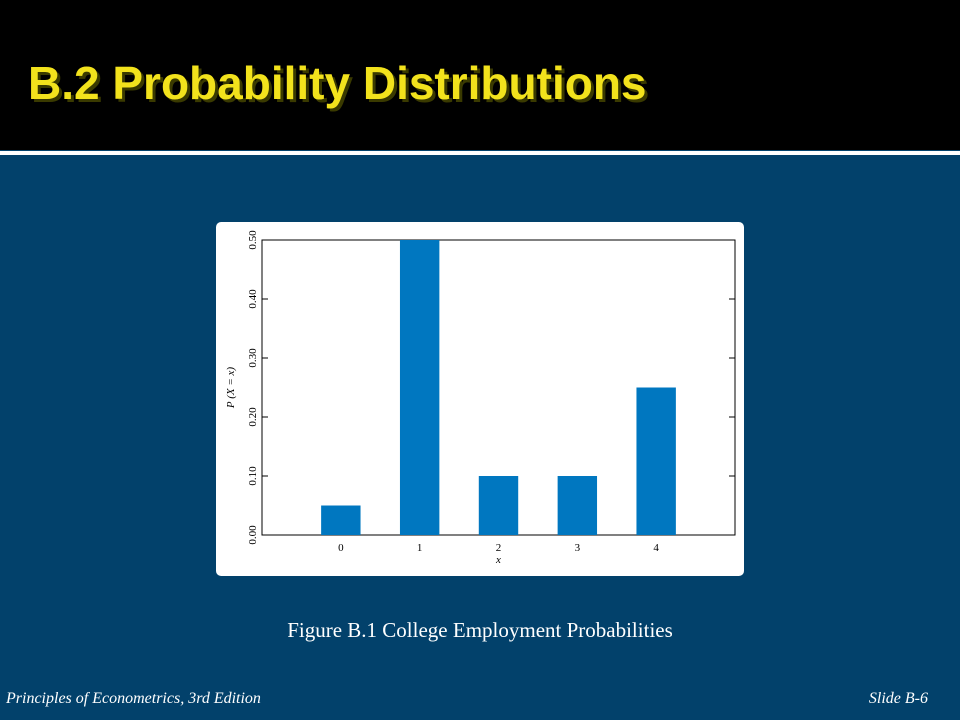  I want to click on y-tick-label: 0.20, so click(253, 417).